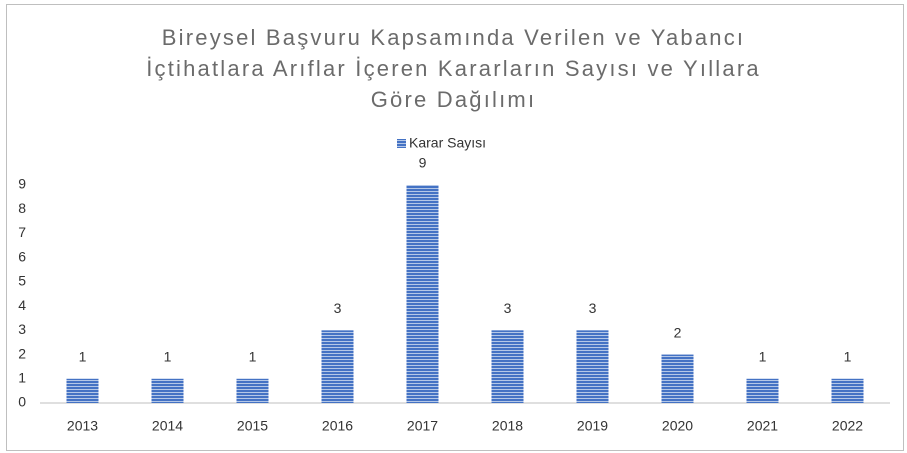 The image size is (907, 453). What do you see at coordinates (22, 377) in the screenshot?
I see `y-tick-label: 1` at bounding box center [22, 377].